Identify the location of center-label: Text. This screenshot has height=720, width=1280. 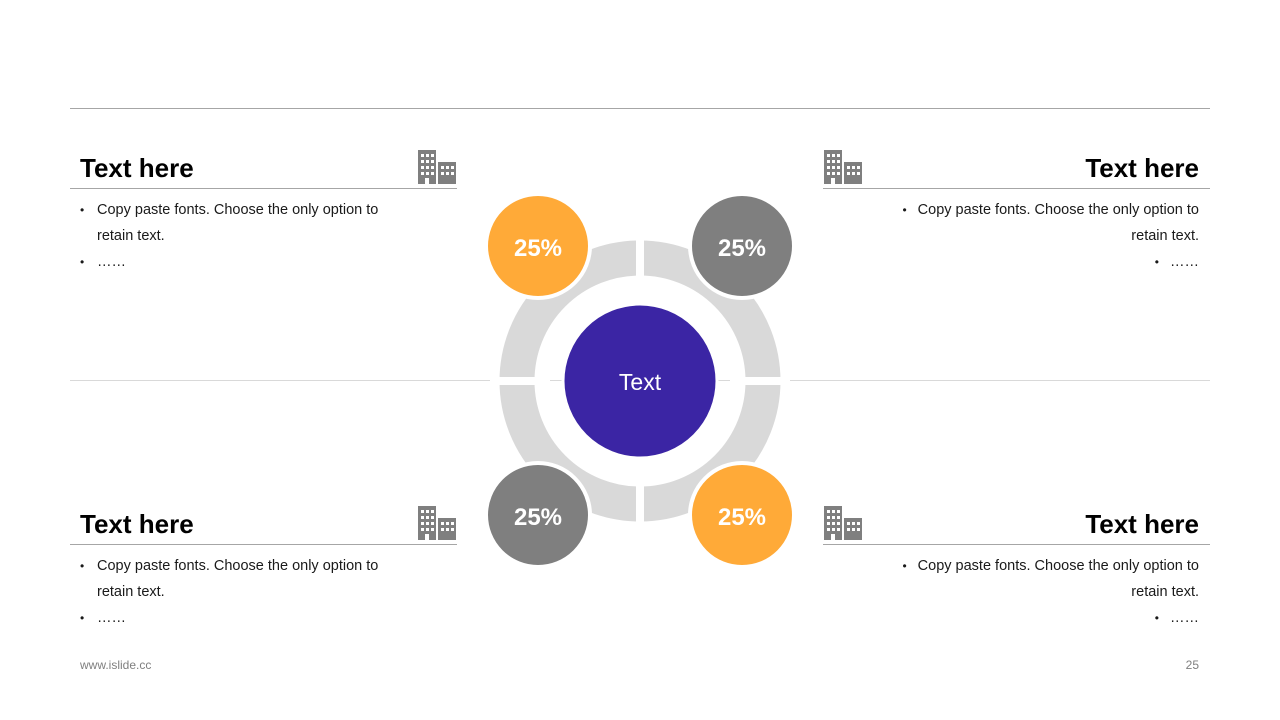
(640, 382).